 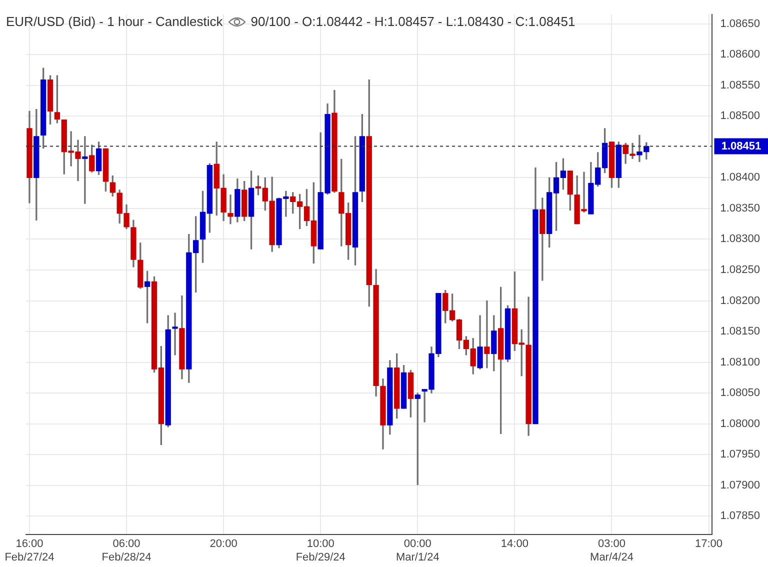 I want to click on x-tick-label: 00:00 Mar/1/24, so click(x=418, y=551).